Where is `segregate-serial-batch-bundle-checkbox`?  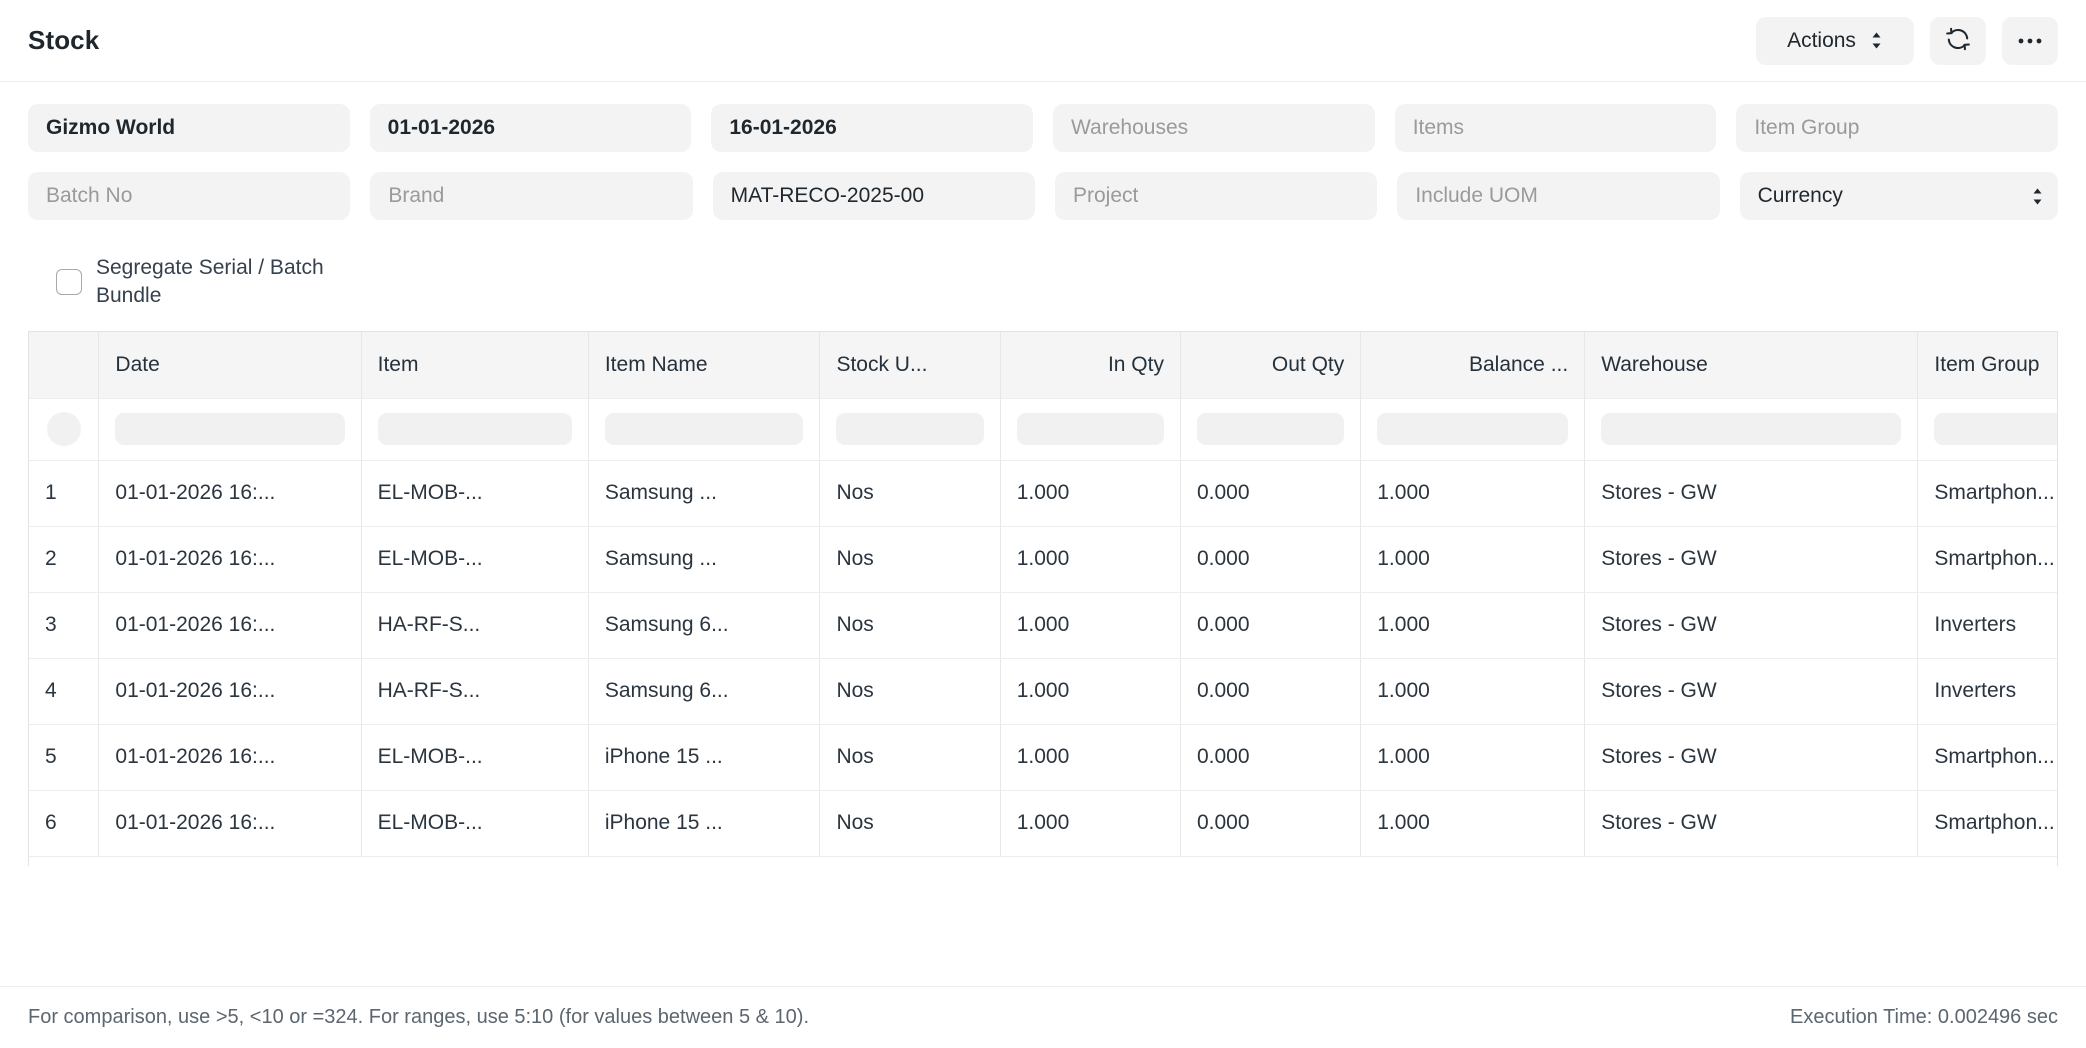
segregate-serial-batch-bundle-checkbox is located at coordinates (69, 281).